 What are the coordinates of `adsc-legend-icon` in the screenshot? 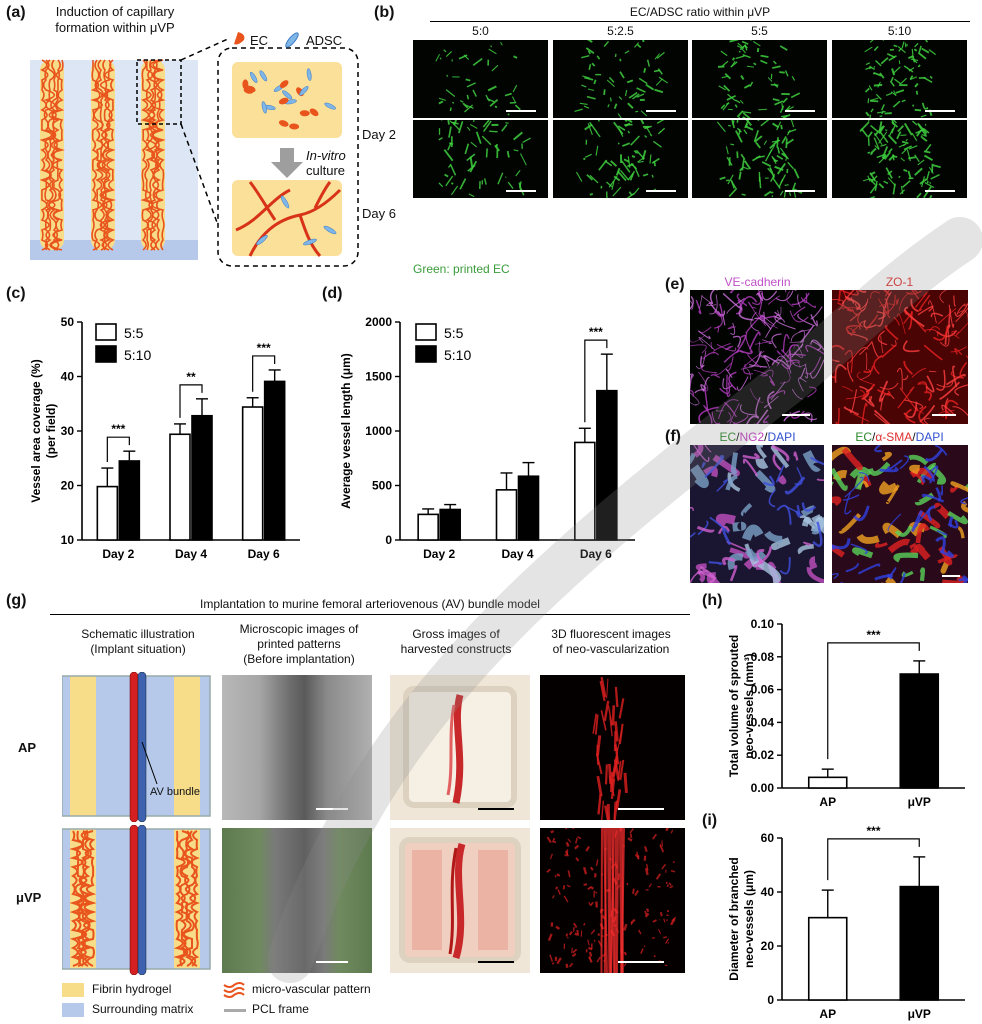 It's located at (292, 40).